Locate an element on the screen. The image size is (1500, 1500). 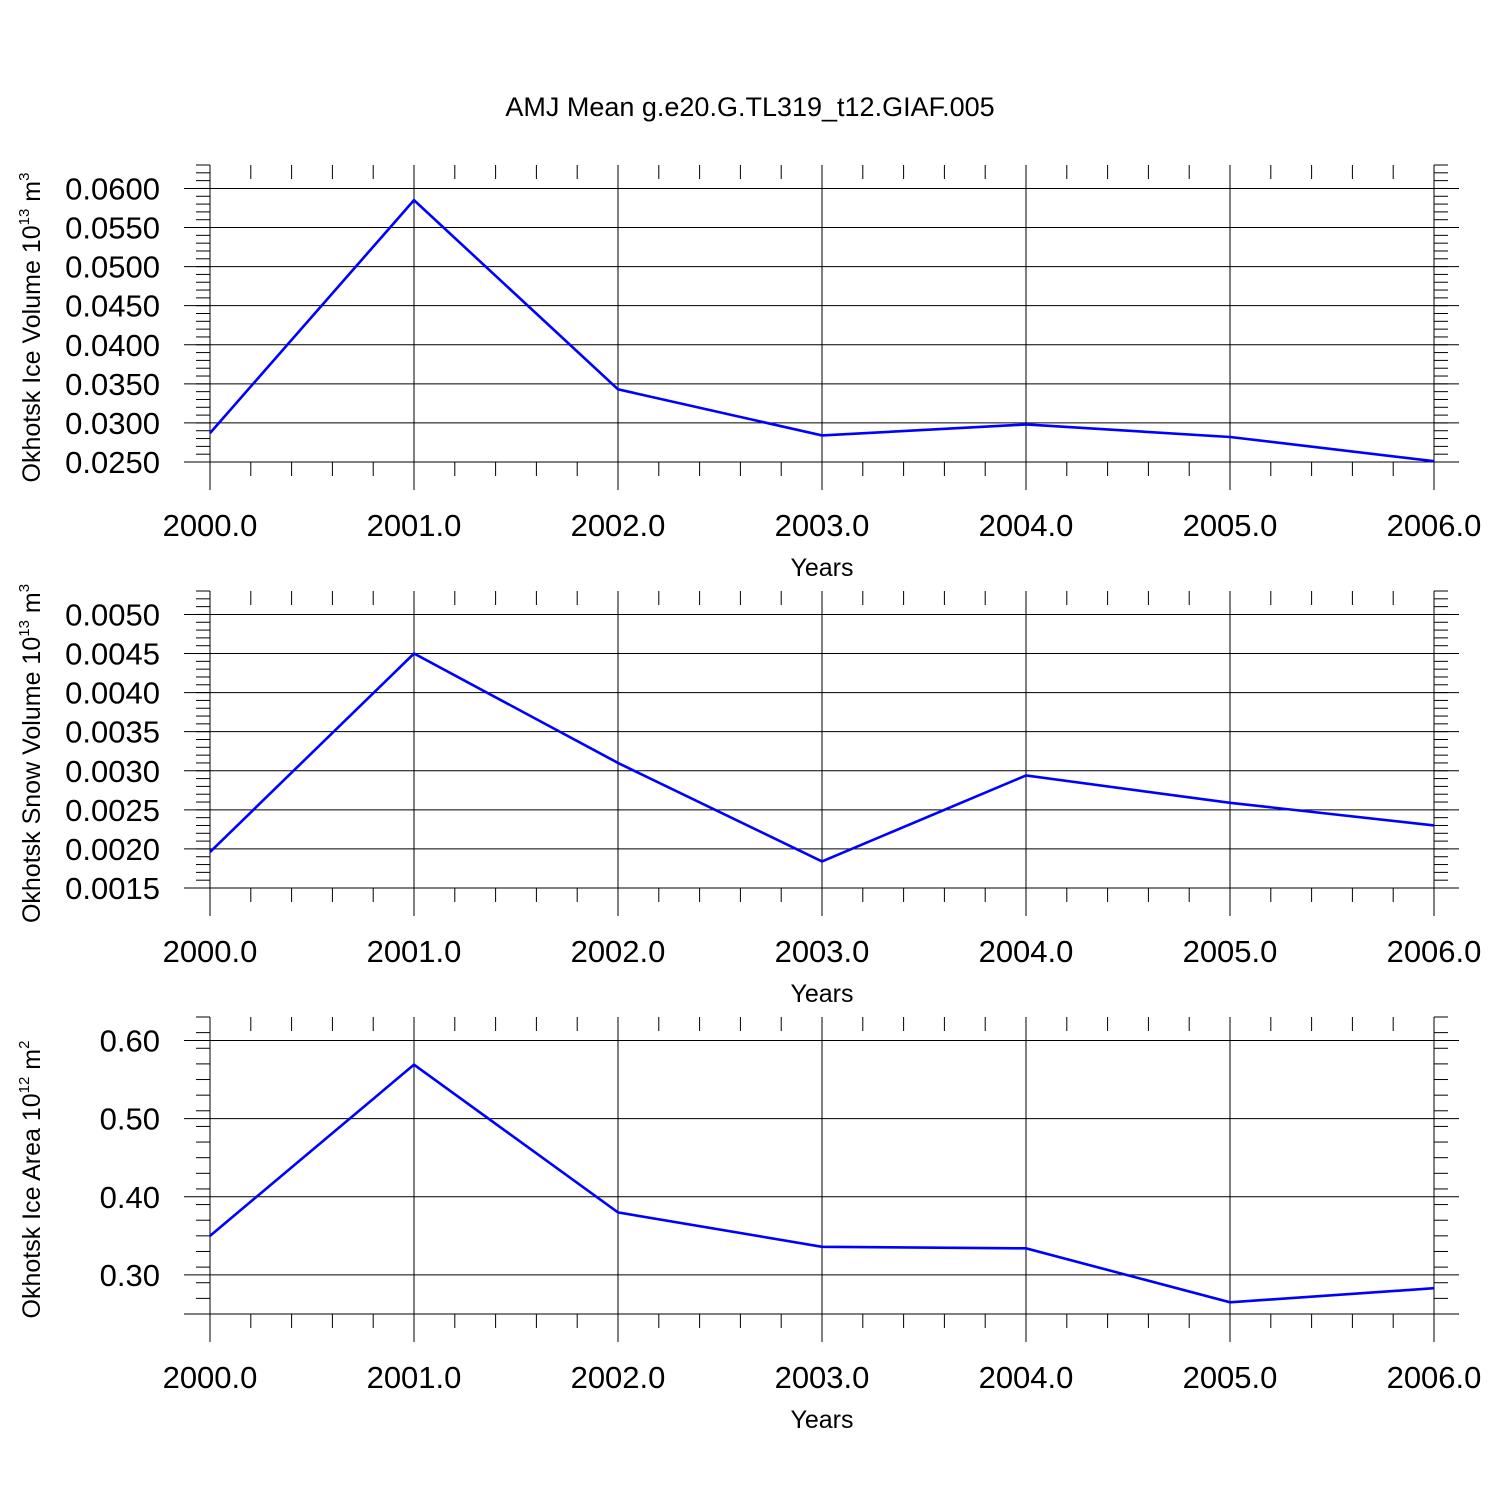
y-tick-label: 0.0250 is located at coordinates (112, 462).